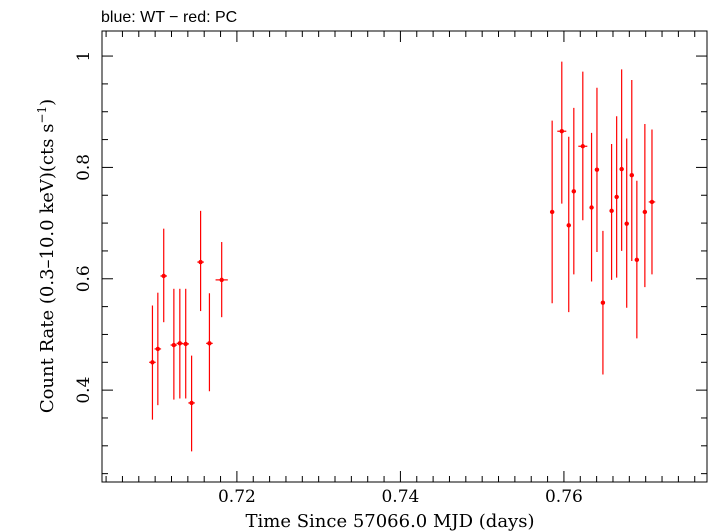 This screenshot has width=709, height=532. Describe the element at coordinates (47, 102) in the screenshot. I see `y-axis-label-close: )` at that location.